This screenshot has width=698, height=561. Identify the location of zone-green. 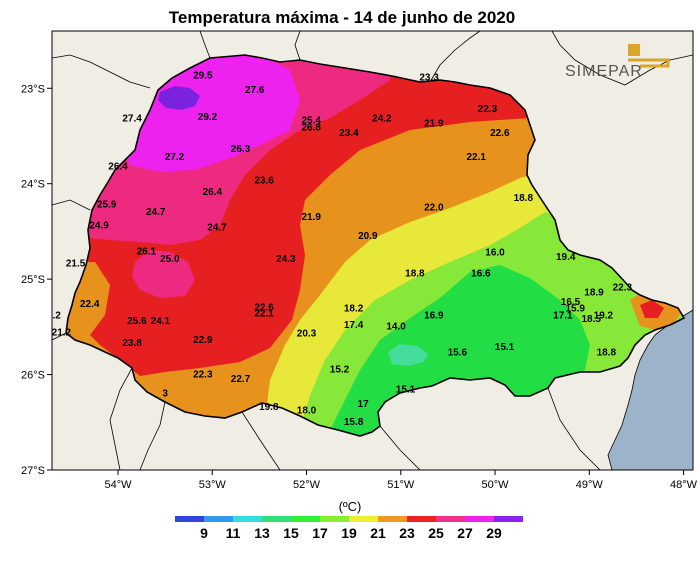
(490, 350).